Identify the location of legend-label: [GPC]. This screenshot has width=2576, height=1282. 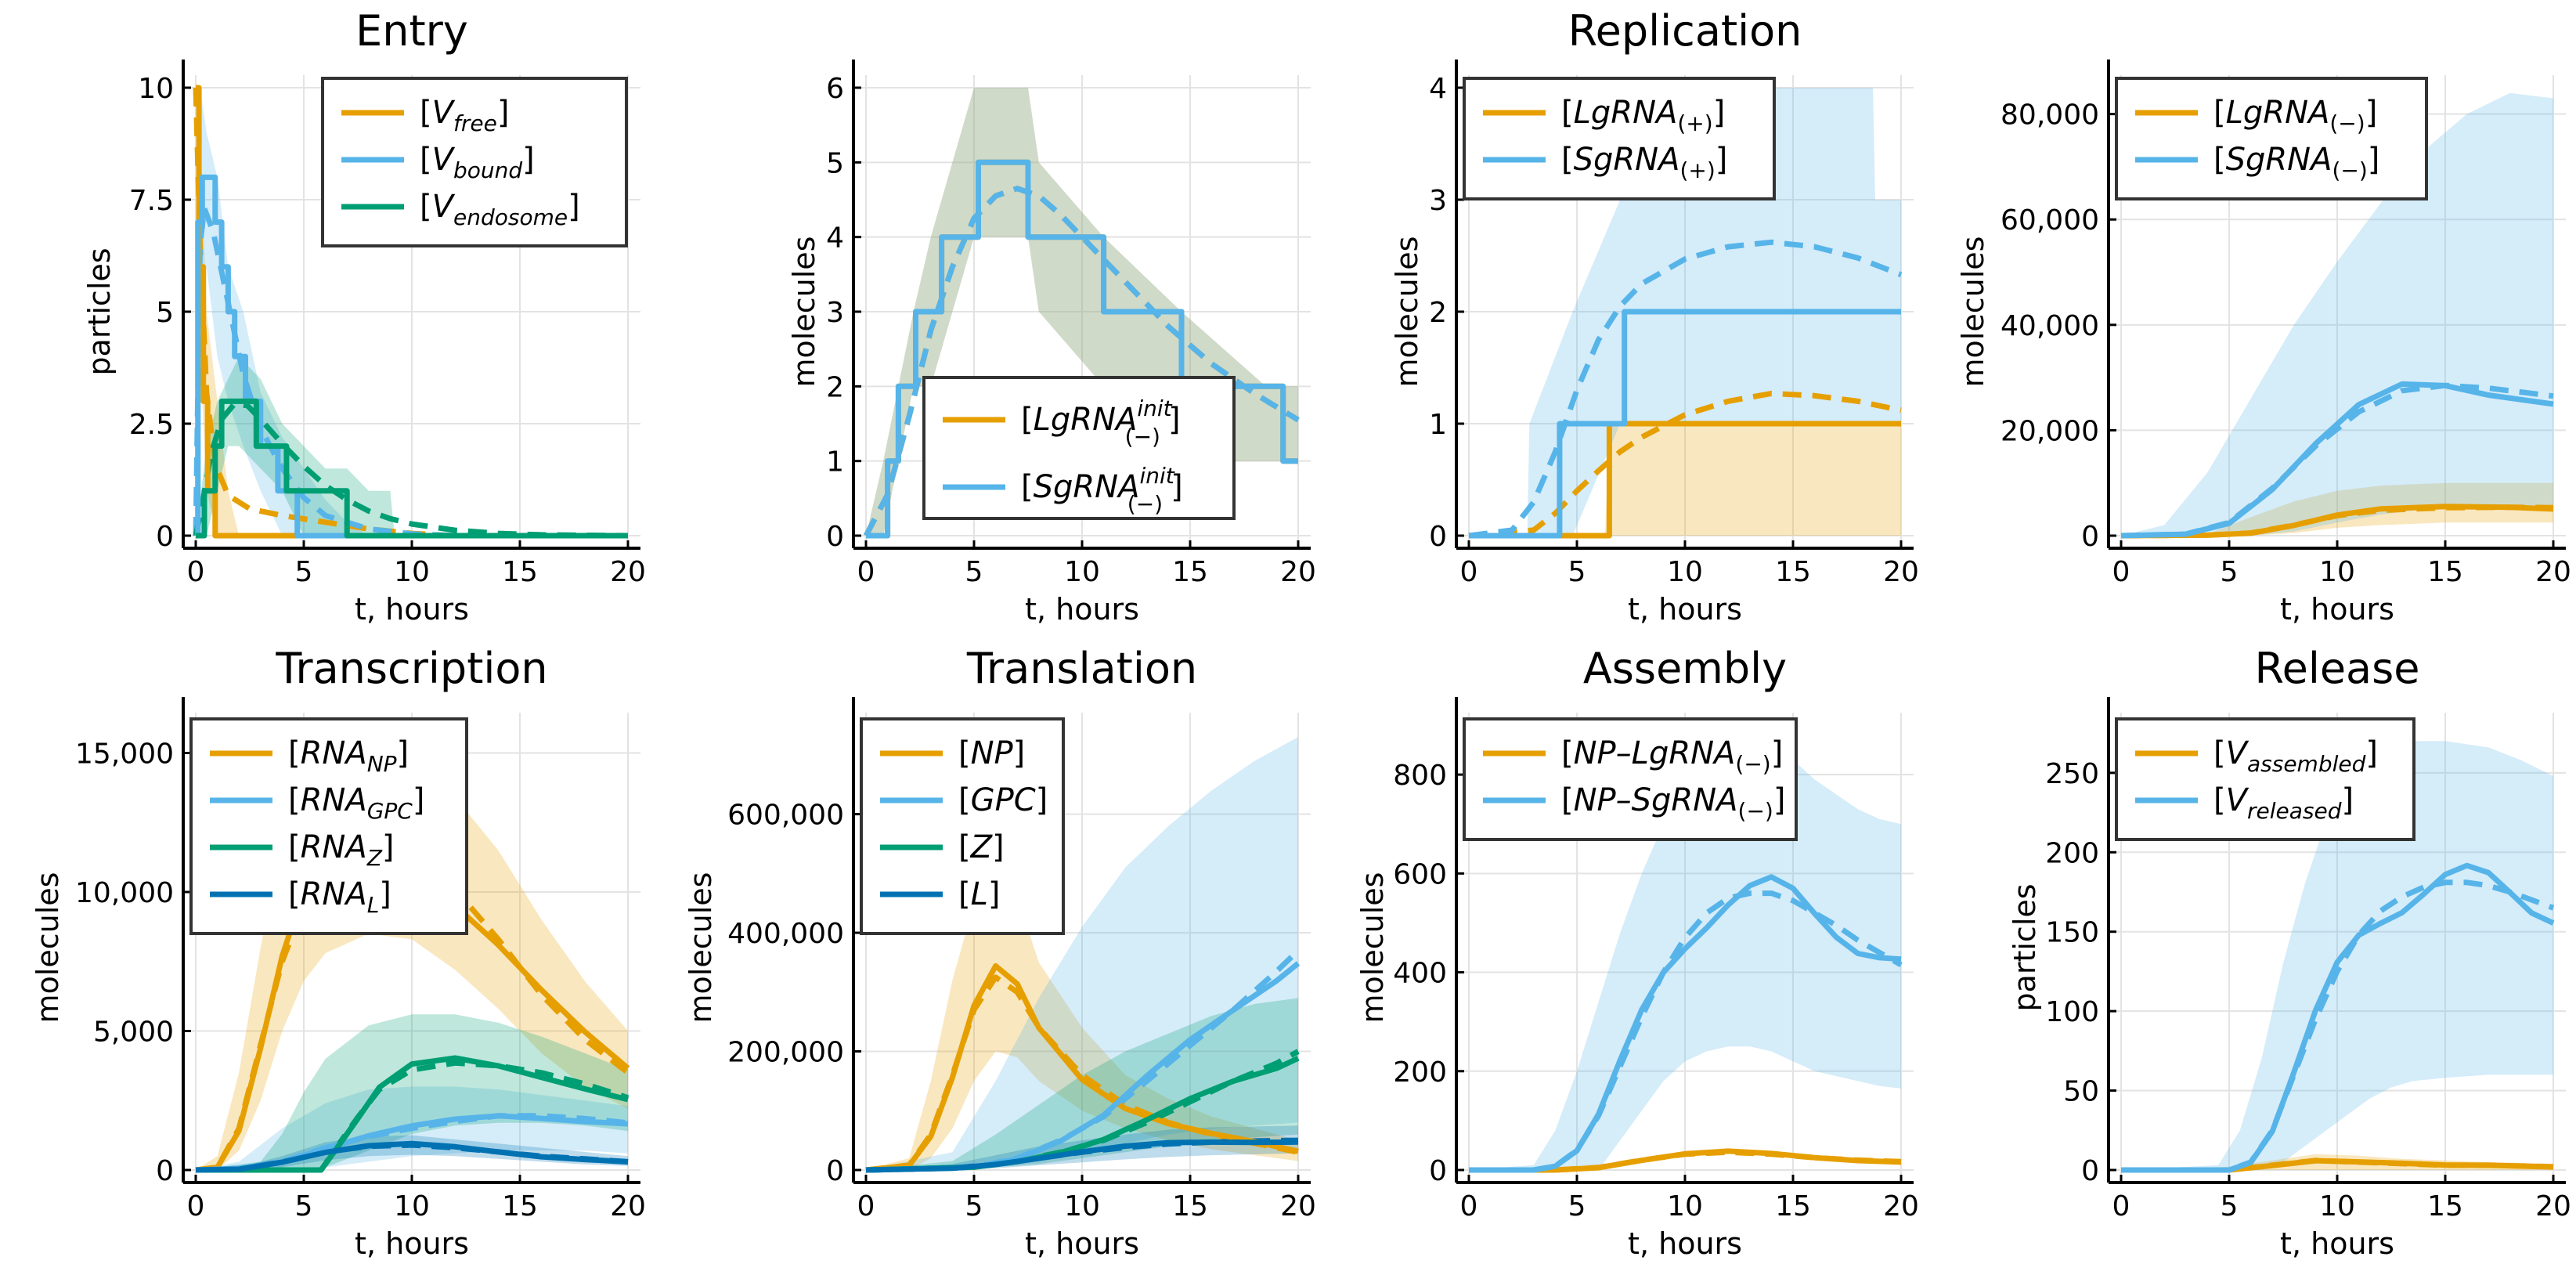
(1003, 800).